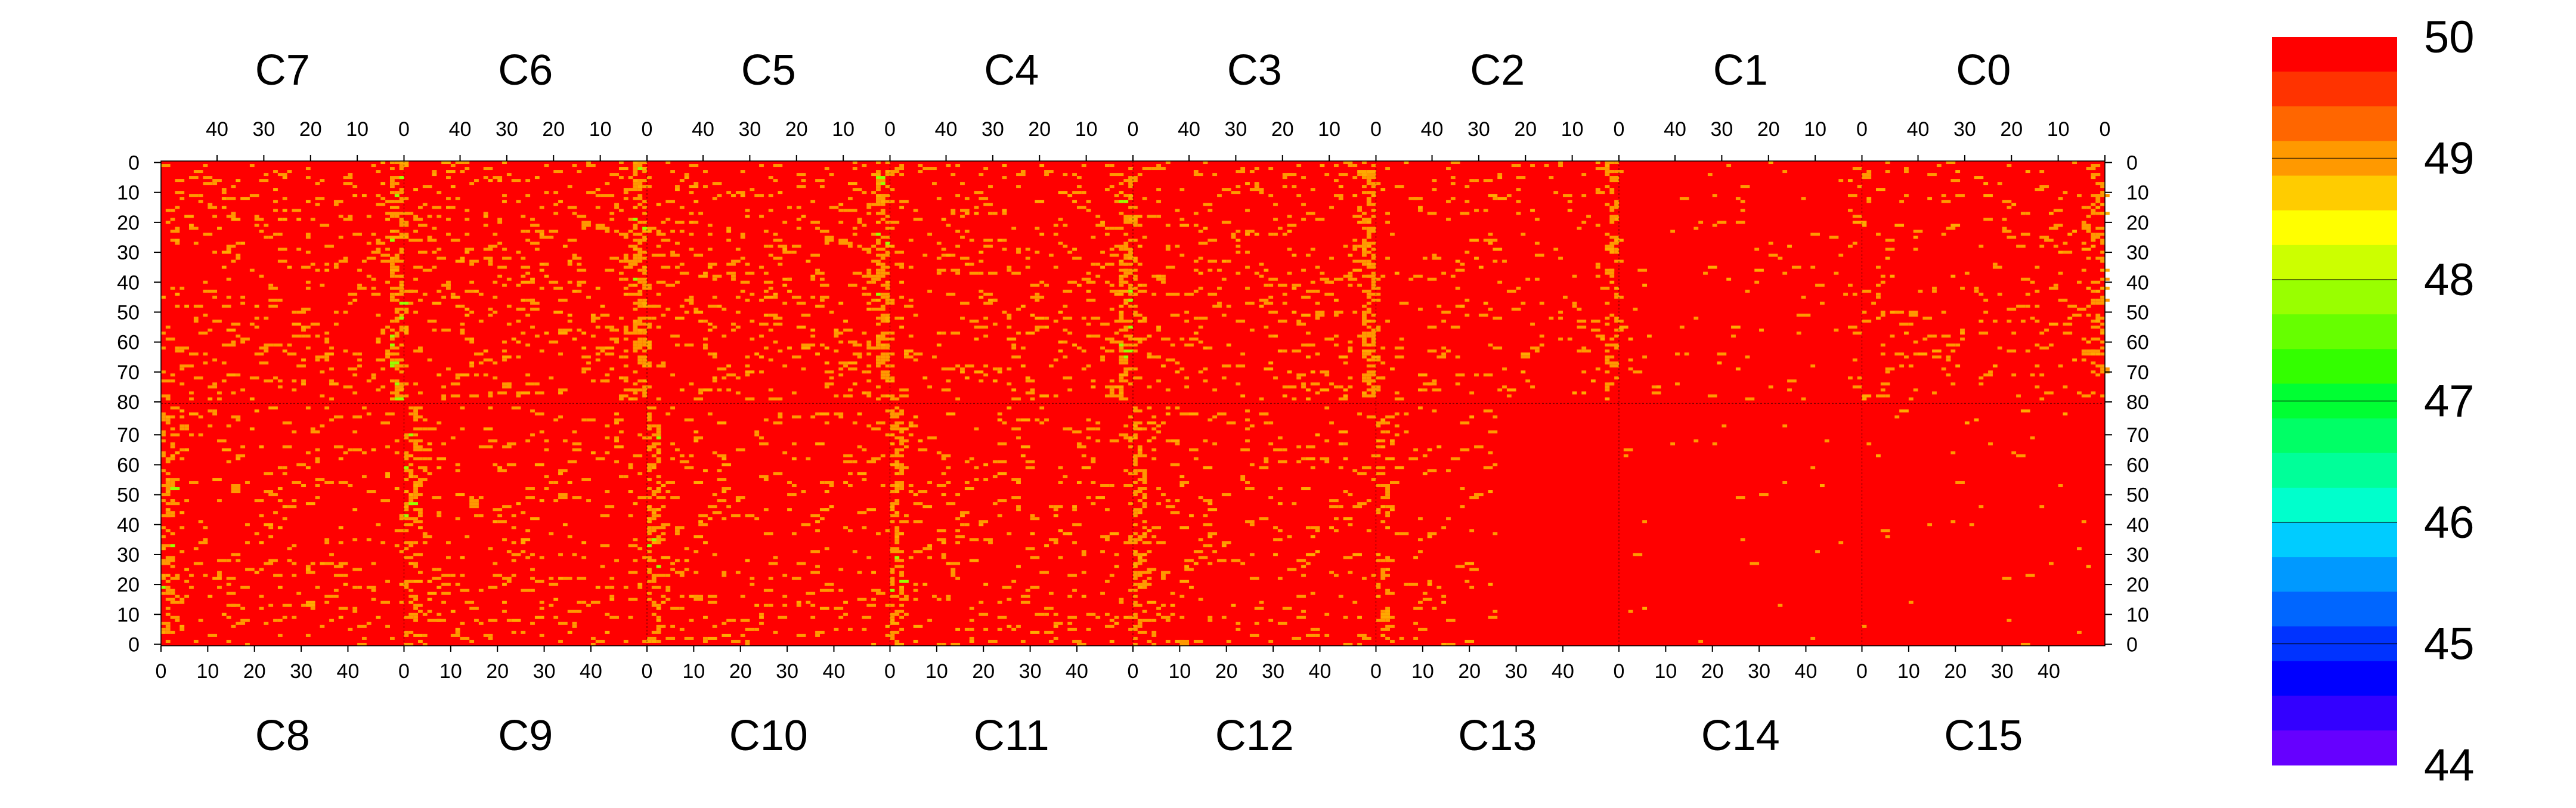 The height and width of the screenshot is (808, 2576). I want to click on top-x-tick-label: 30, so click(1478, 129).